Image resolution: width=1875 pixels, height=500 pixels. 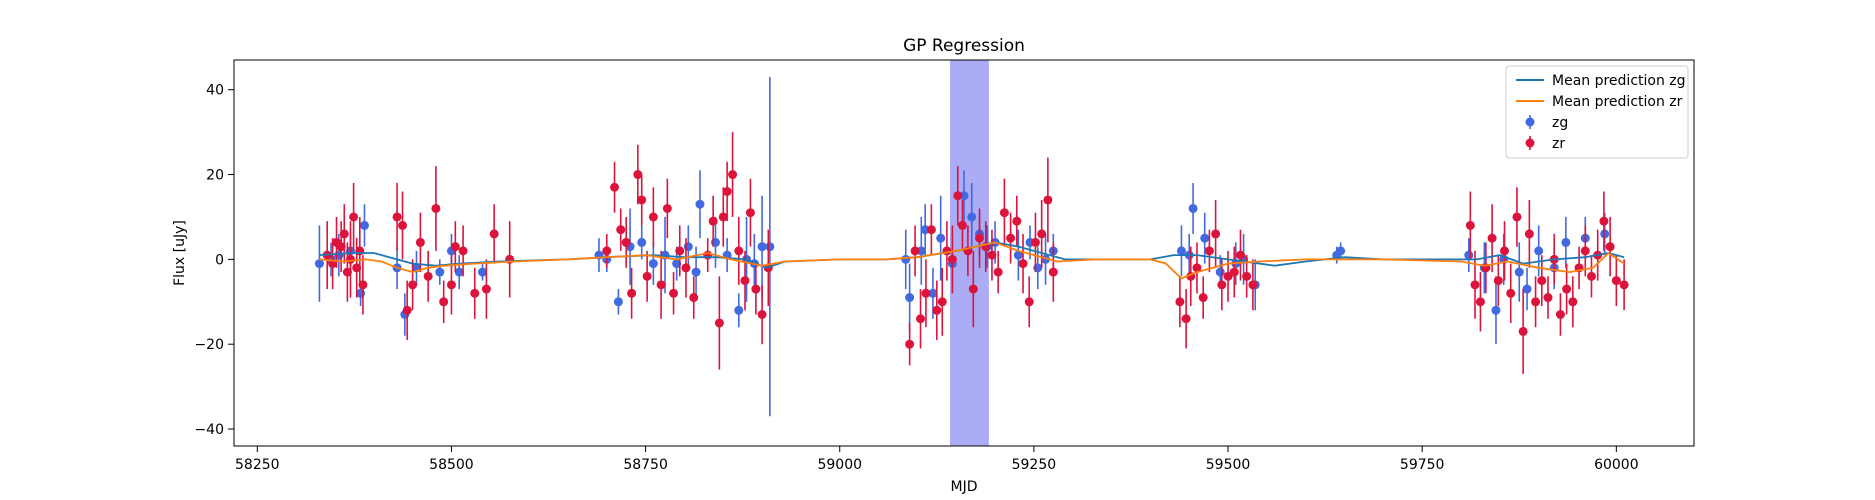 I want to click on legend-marker, so click(x=1530, y=143).